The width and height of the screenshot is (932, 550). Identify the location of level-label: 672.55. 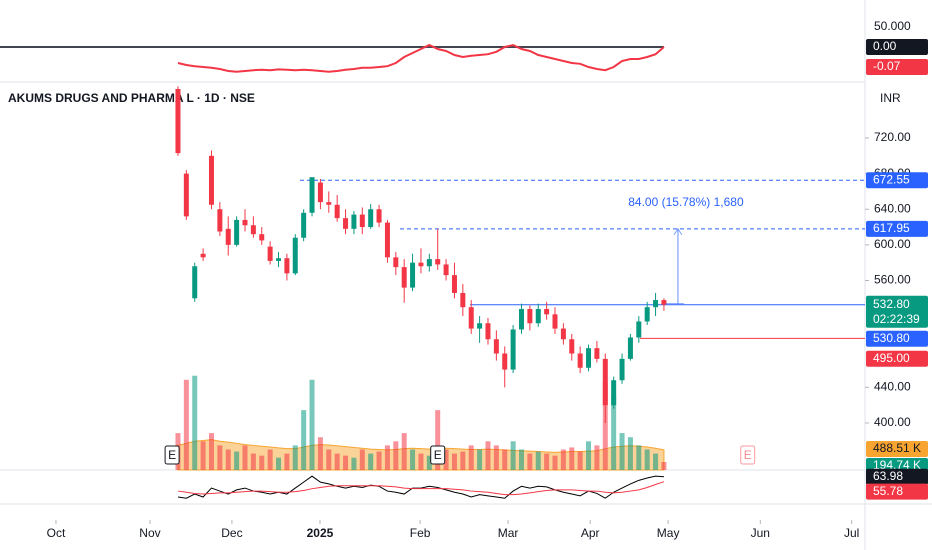
(891, 179).